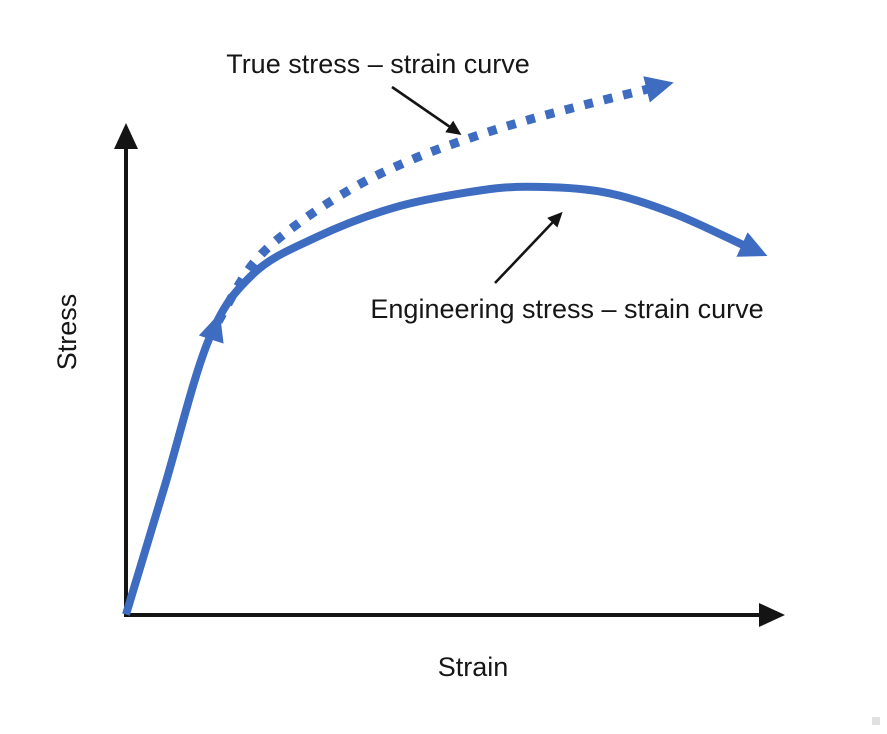  Describe the element at coordinates (528, 247) in the screenshot. I see `engineering-curve-annotation-arrow` at that location.